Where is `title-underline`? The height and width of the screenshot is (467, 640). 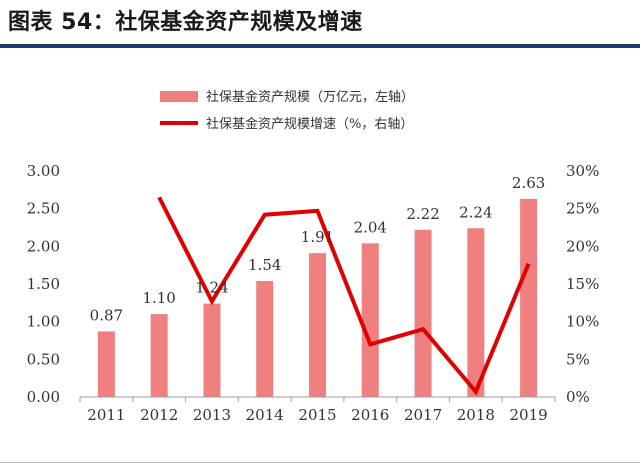
title-underline is located at coordinates (320, 46).